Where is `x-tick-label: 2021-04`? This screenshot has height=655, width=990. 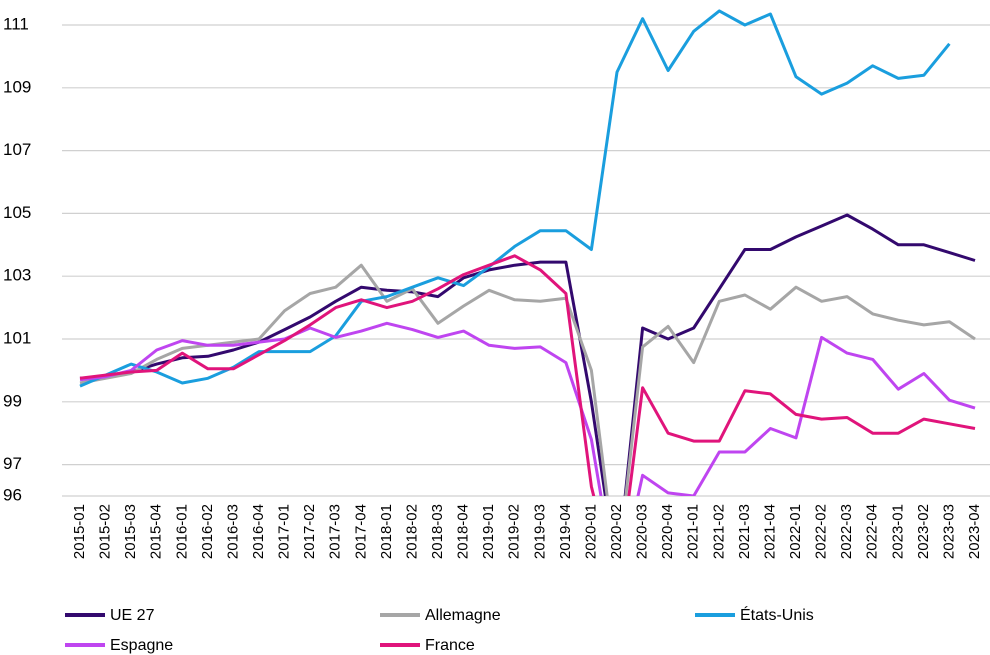
x-tick-label: 2021-04 is located at coordinates (769, 531).